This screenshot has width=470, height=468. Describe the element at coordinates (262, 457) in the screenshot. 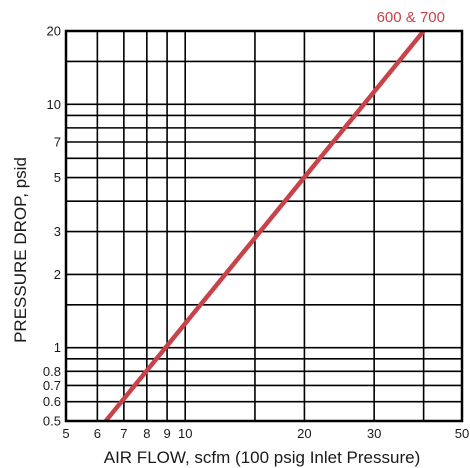

I see `x-axis-label: AIR FLOW, scfm (100 psig Inlet Pressure)` at that location.